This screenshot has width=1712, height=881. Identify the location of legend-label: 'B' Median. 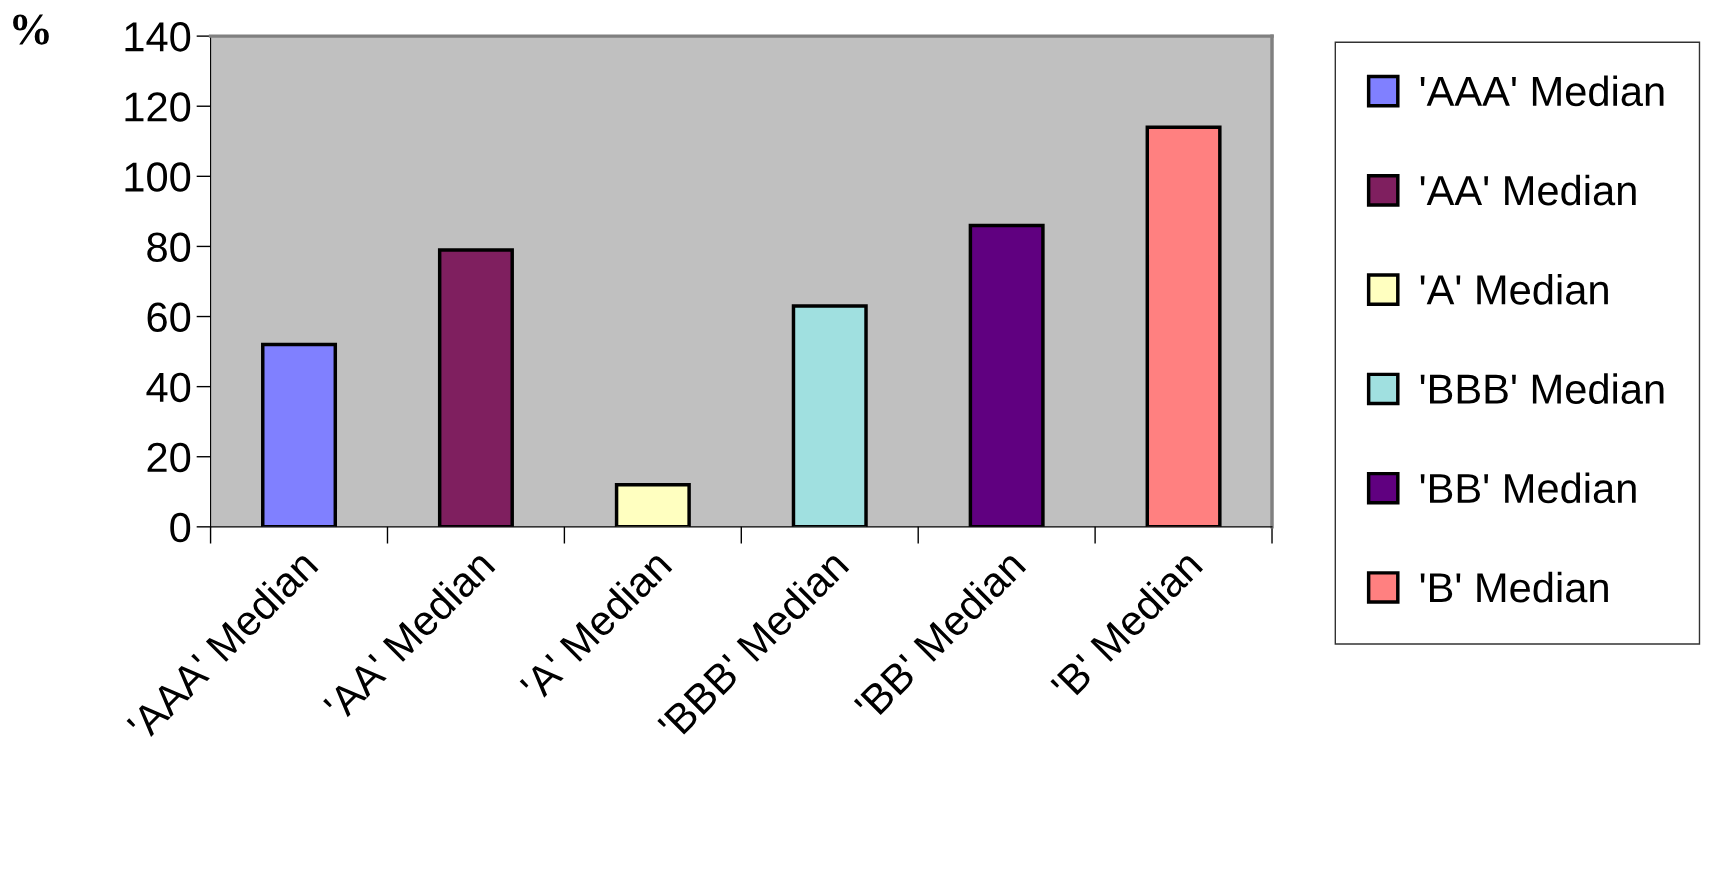
(1514, 587).